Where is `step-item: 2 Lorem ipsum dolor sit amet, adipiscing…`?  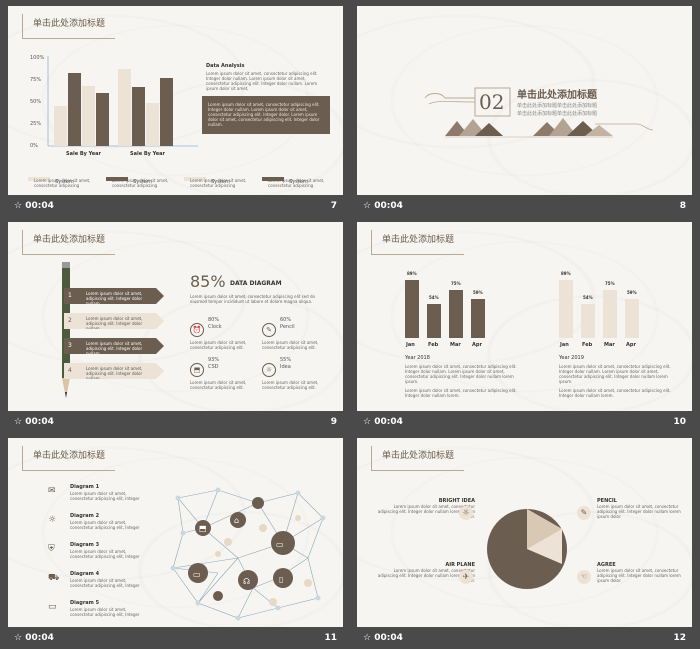
step-item: 2 Lorem ipsum dolor sit amet, adipiscing… is located at coordinates (114, 321).